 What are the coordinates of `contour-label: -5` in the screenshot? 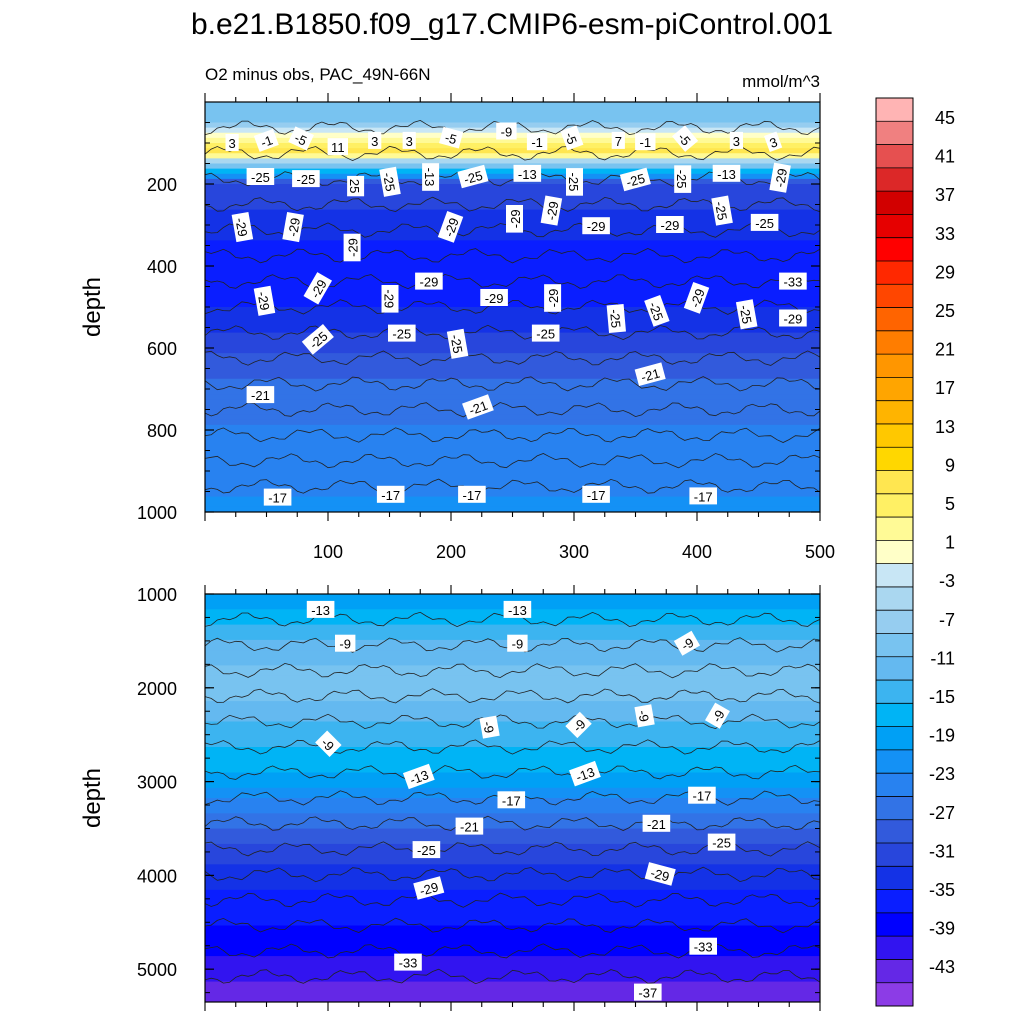 It's located at (685, 138).